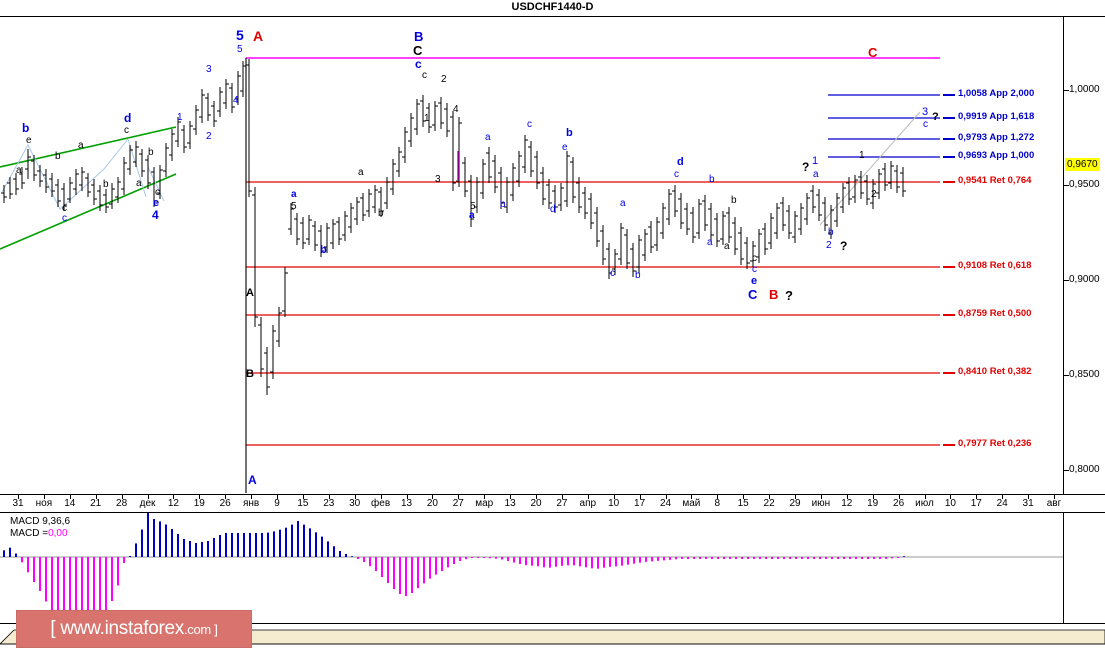  What do you see at coordinates (529, 124) in the screenshot?
I see `wave-label-c-42: c` at bounding box center [529, 124].